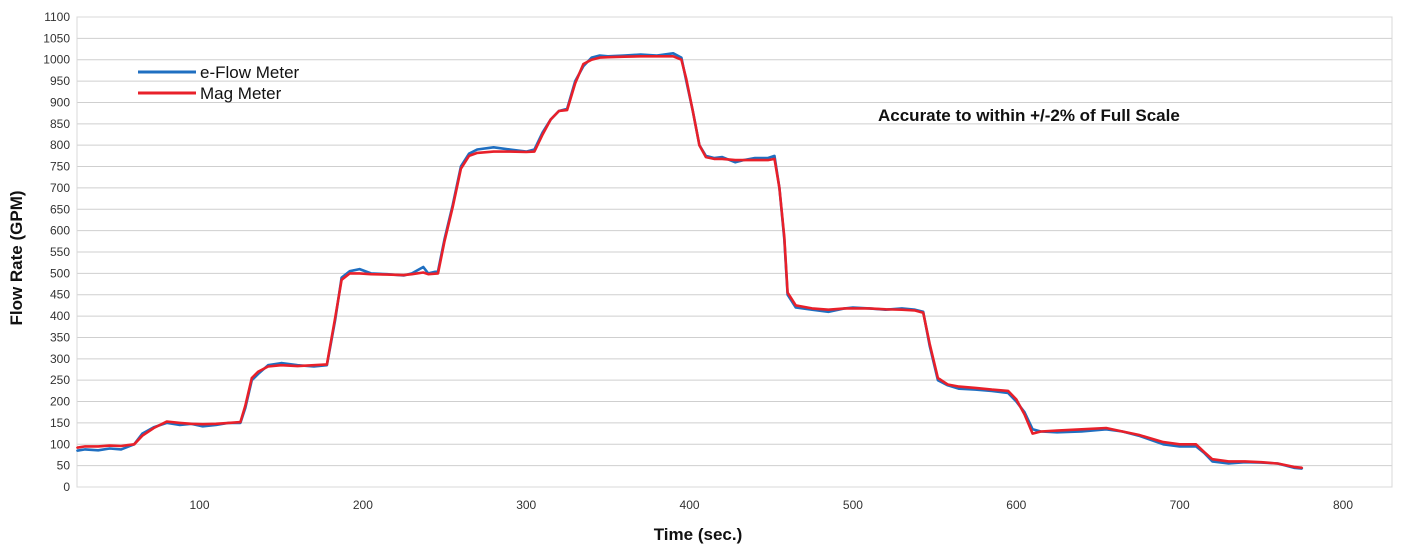 The image size is (1401, 552). I want to click on y-tick-label: 350, so click(60, 337).